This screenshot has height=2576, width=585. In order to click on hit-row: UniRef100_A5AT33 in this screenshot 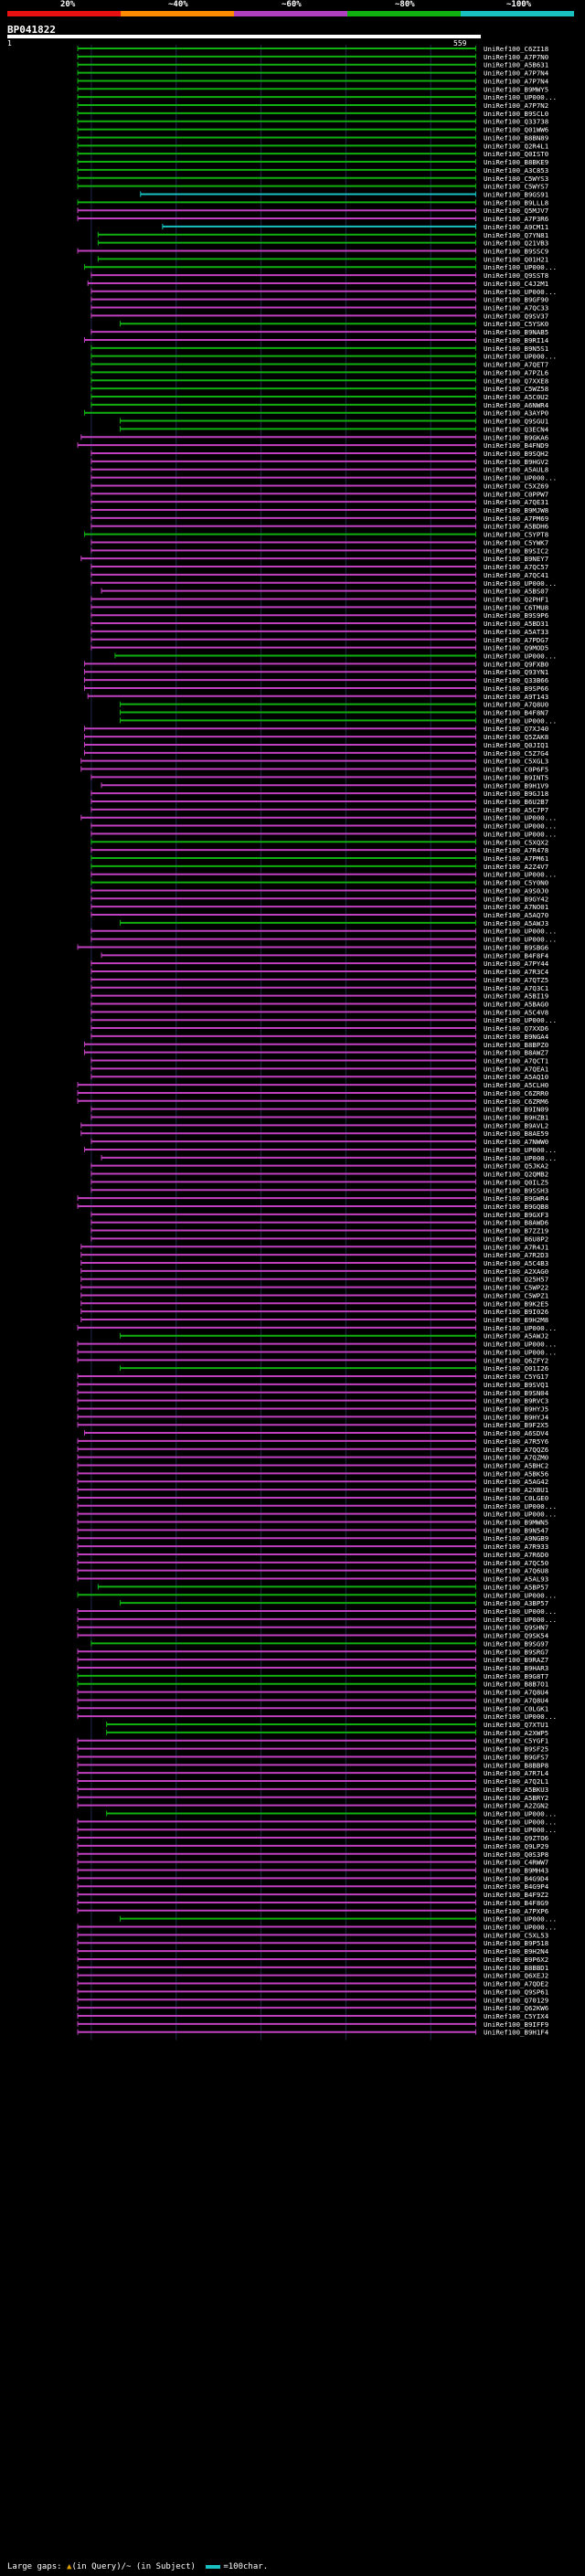, I will do `click(319, 632)`.